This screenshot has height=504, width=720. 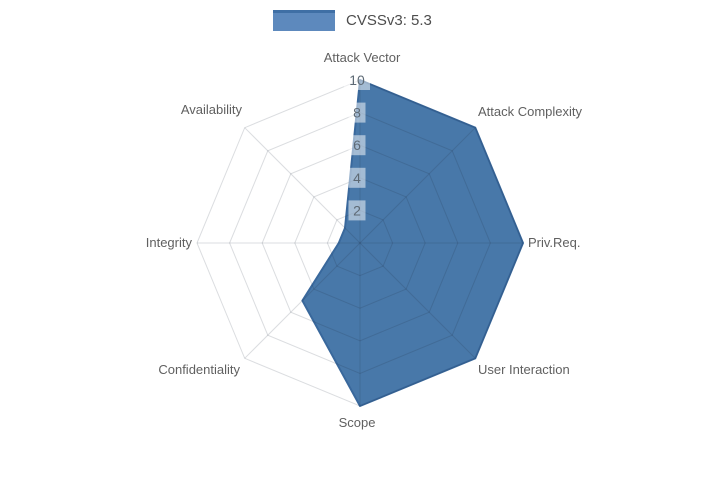 I want to click on axis-label-confidentiality: Confidentiality, so click(x=199, y=369).